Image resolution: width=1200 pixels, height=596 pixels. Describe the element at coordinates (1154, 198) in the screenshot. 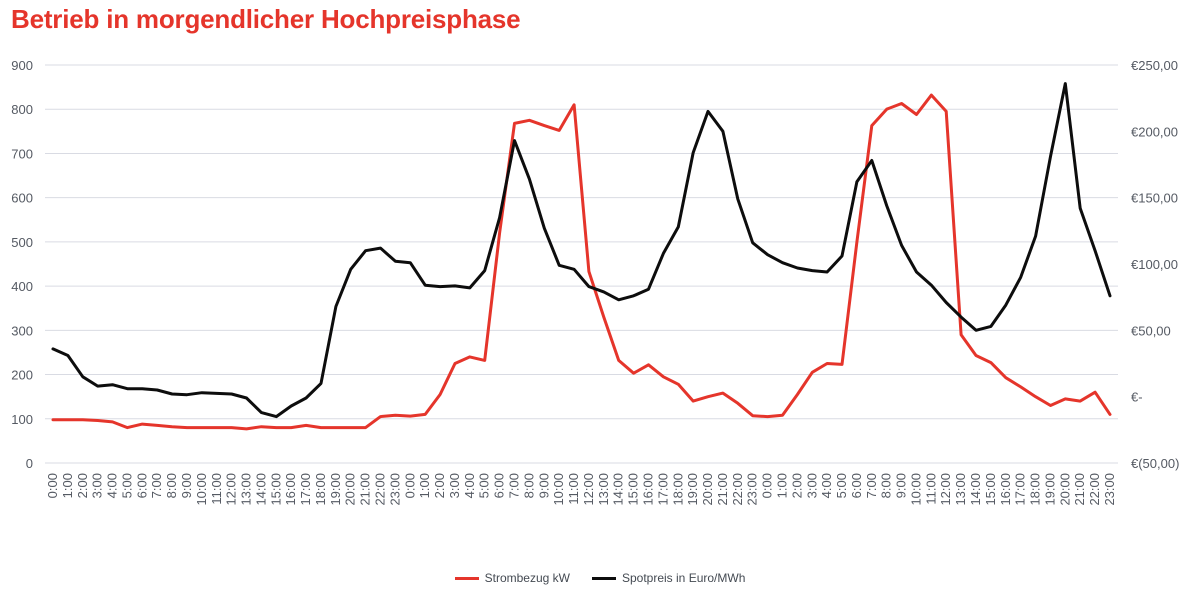

I see `y-right-tick-label: €150,00` at that location.